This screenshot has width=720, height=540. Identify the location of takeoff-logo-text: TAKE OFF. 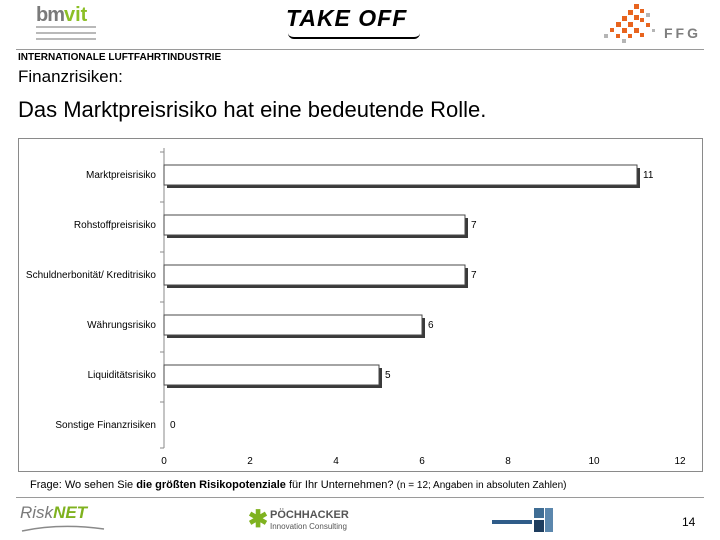
(347, 18).